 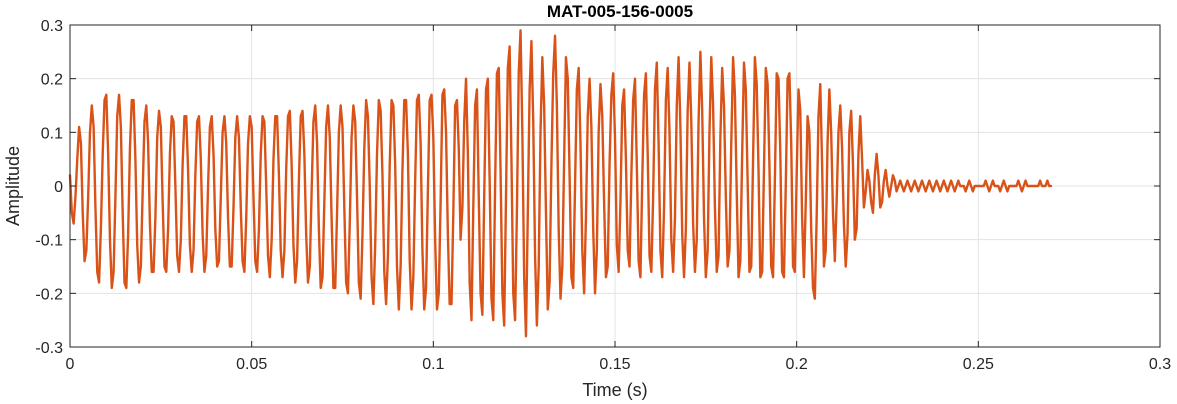 What do you see at coordinates (49, 348) in the screenshot?
I see `y-tick-label: -0.3` at bounding box center [49, 348].